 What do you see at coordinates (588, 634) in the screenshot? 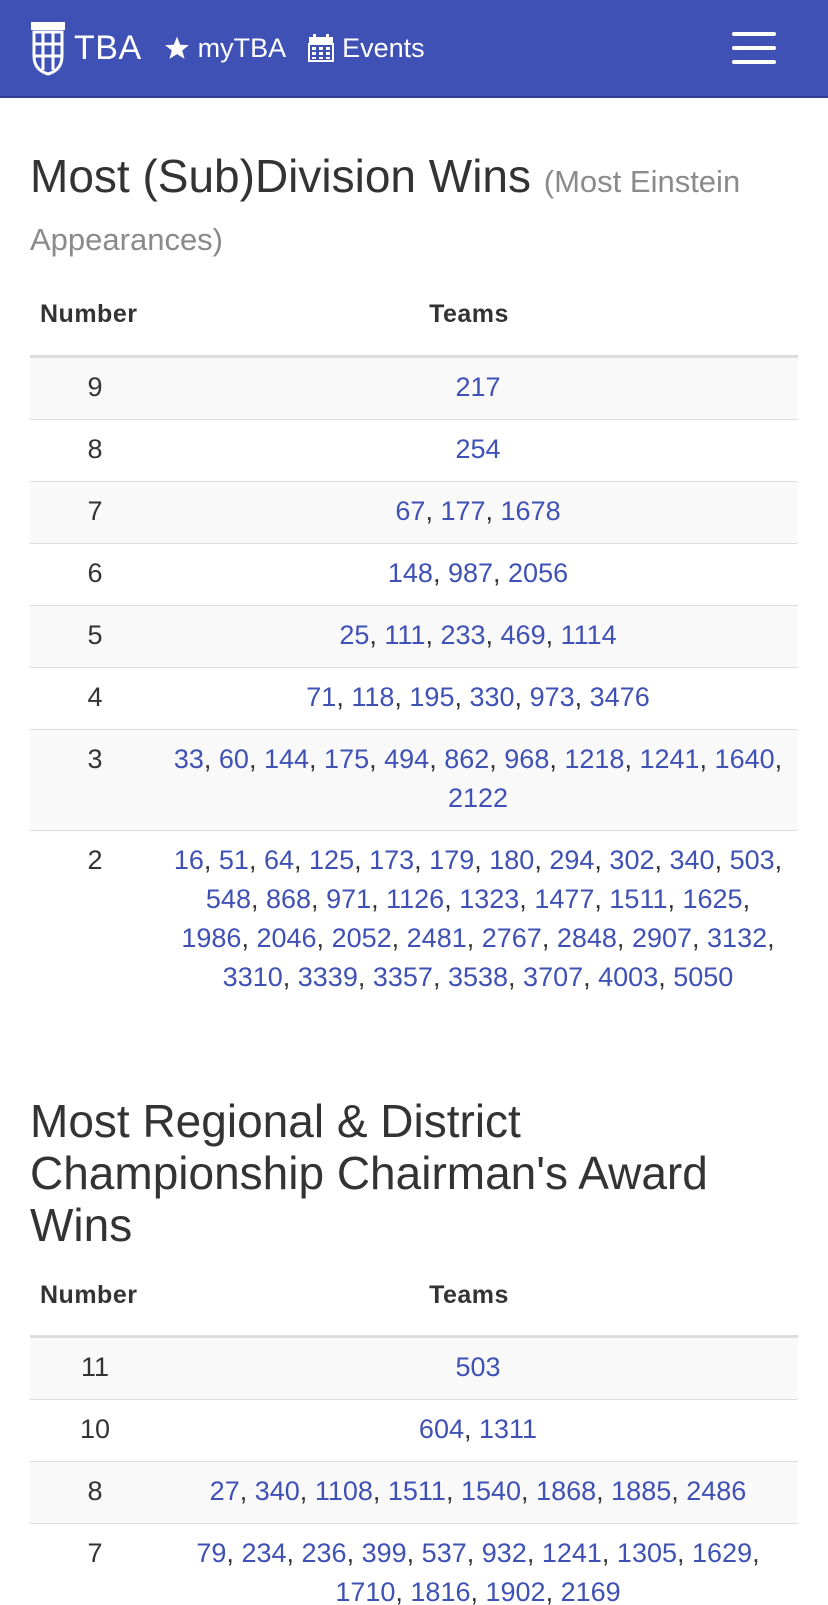
I see `team-link: 1114` at bounding box center [588, 634].